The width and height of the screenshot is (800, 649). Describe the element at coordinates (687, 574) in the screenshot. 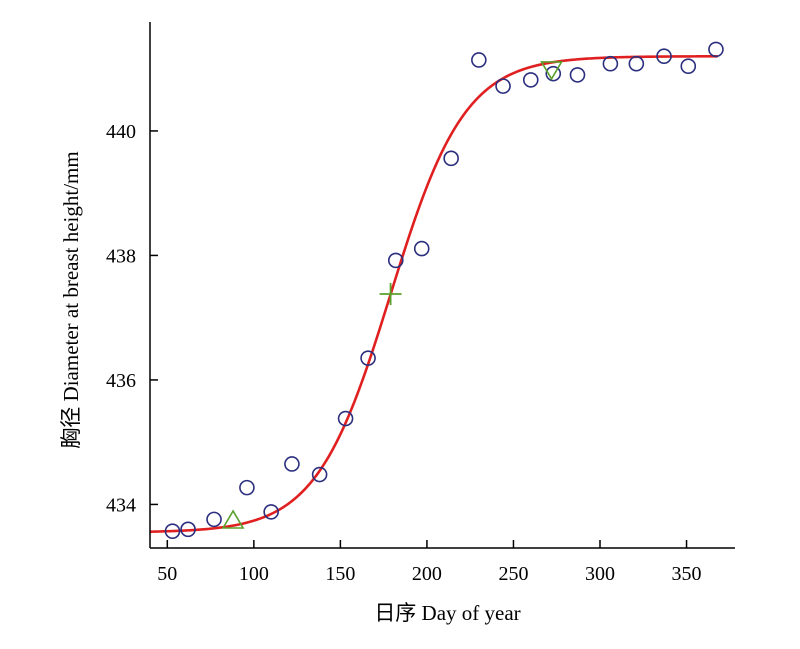

I see `x-tick-label: 350` at that location.